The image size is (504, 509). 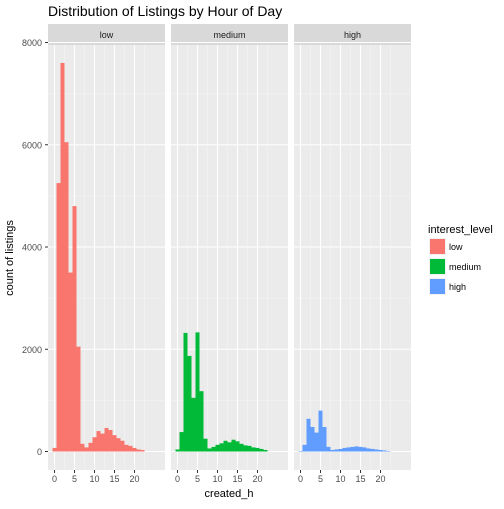 What do you see at coordinates (261, 450) in the screenshot?
I see `bar-medium-h21` at bounding box center [261, 450].